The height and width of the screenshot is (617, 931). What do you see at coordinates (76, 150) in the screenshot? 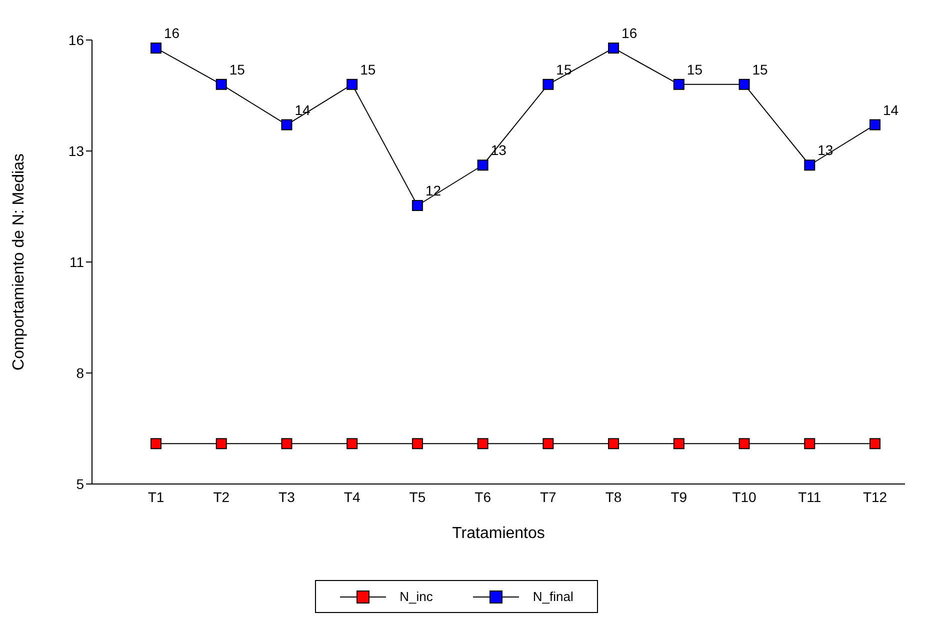
I see `y-tick-label: 13` at bounding box center [76, 150].